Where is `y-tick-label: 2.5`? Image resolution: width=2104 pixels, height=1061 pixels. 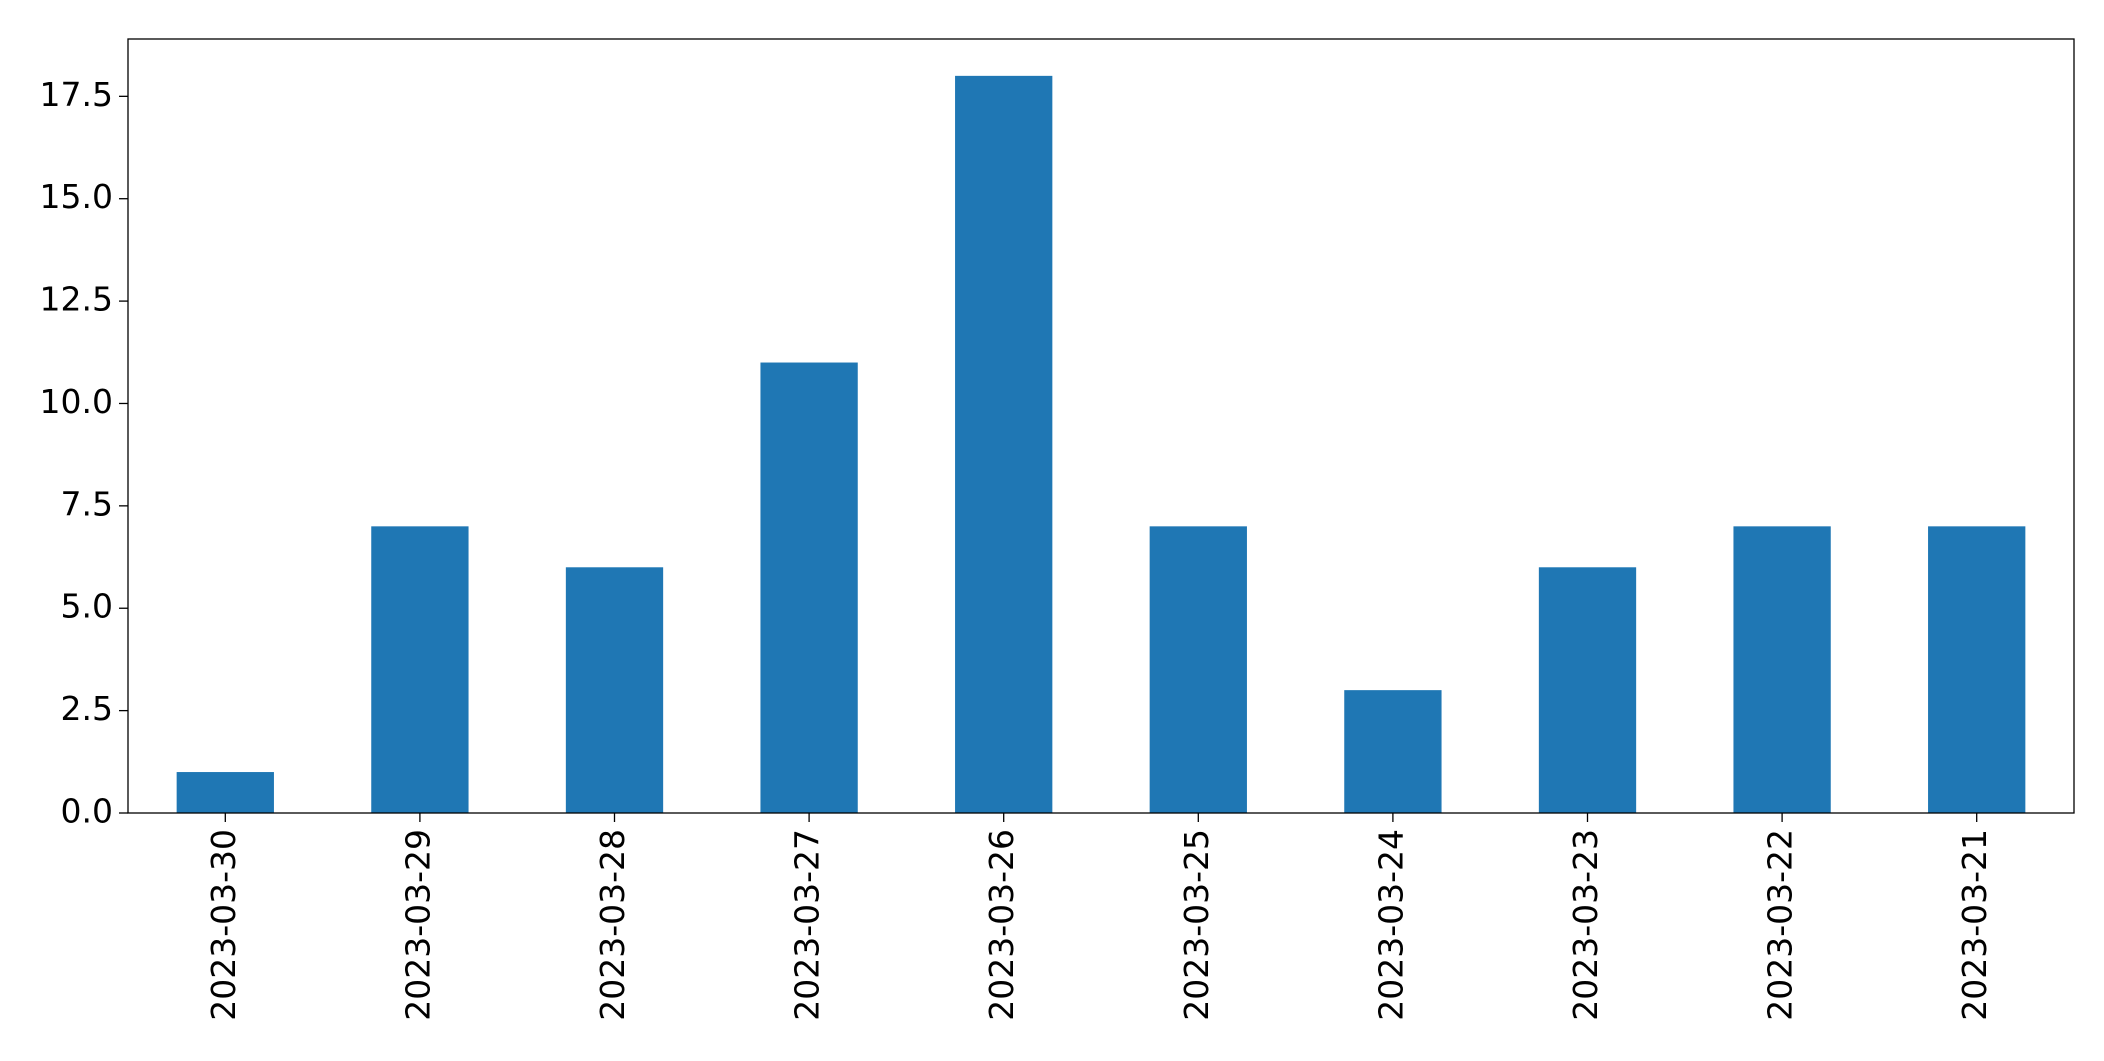 y-tick-label: 2.5 is located at coordinates (87, 708).